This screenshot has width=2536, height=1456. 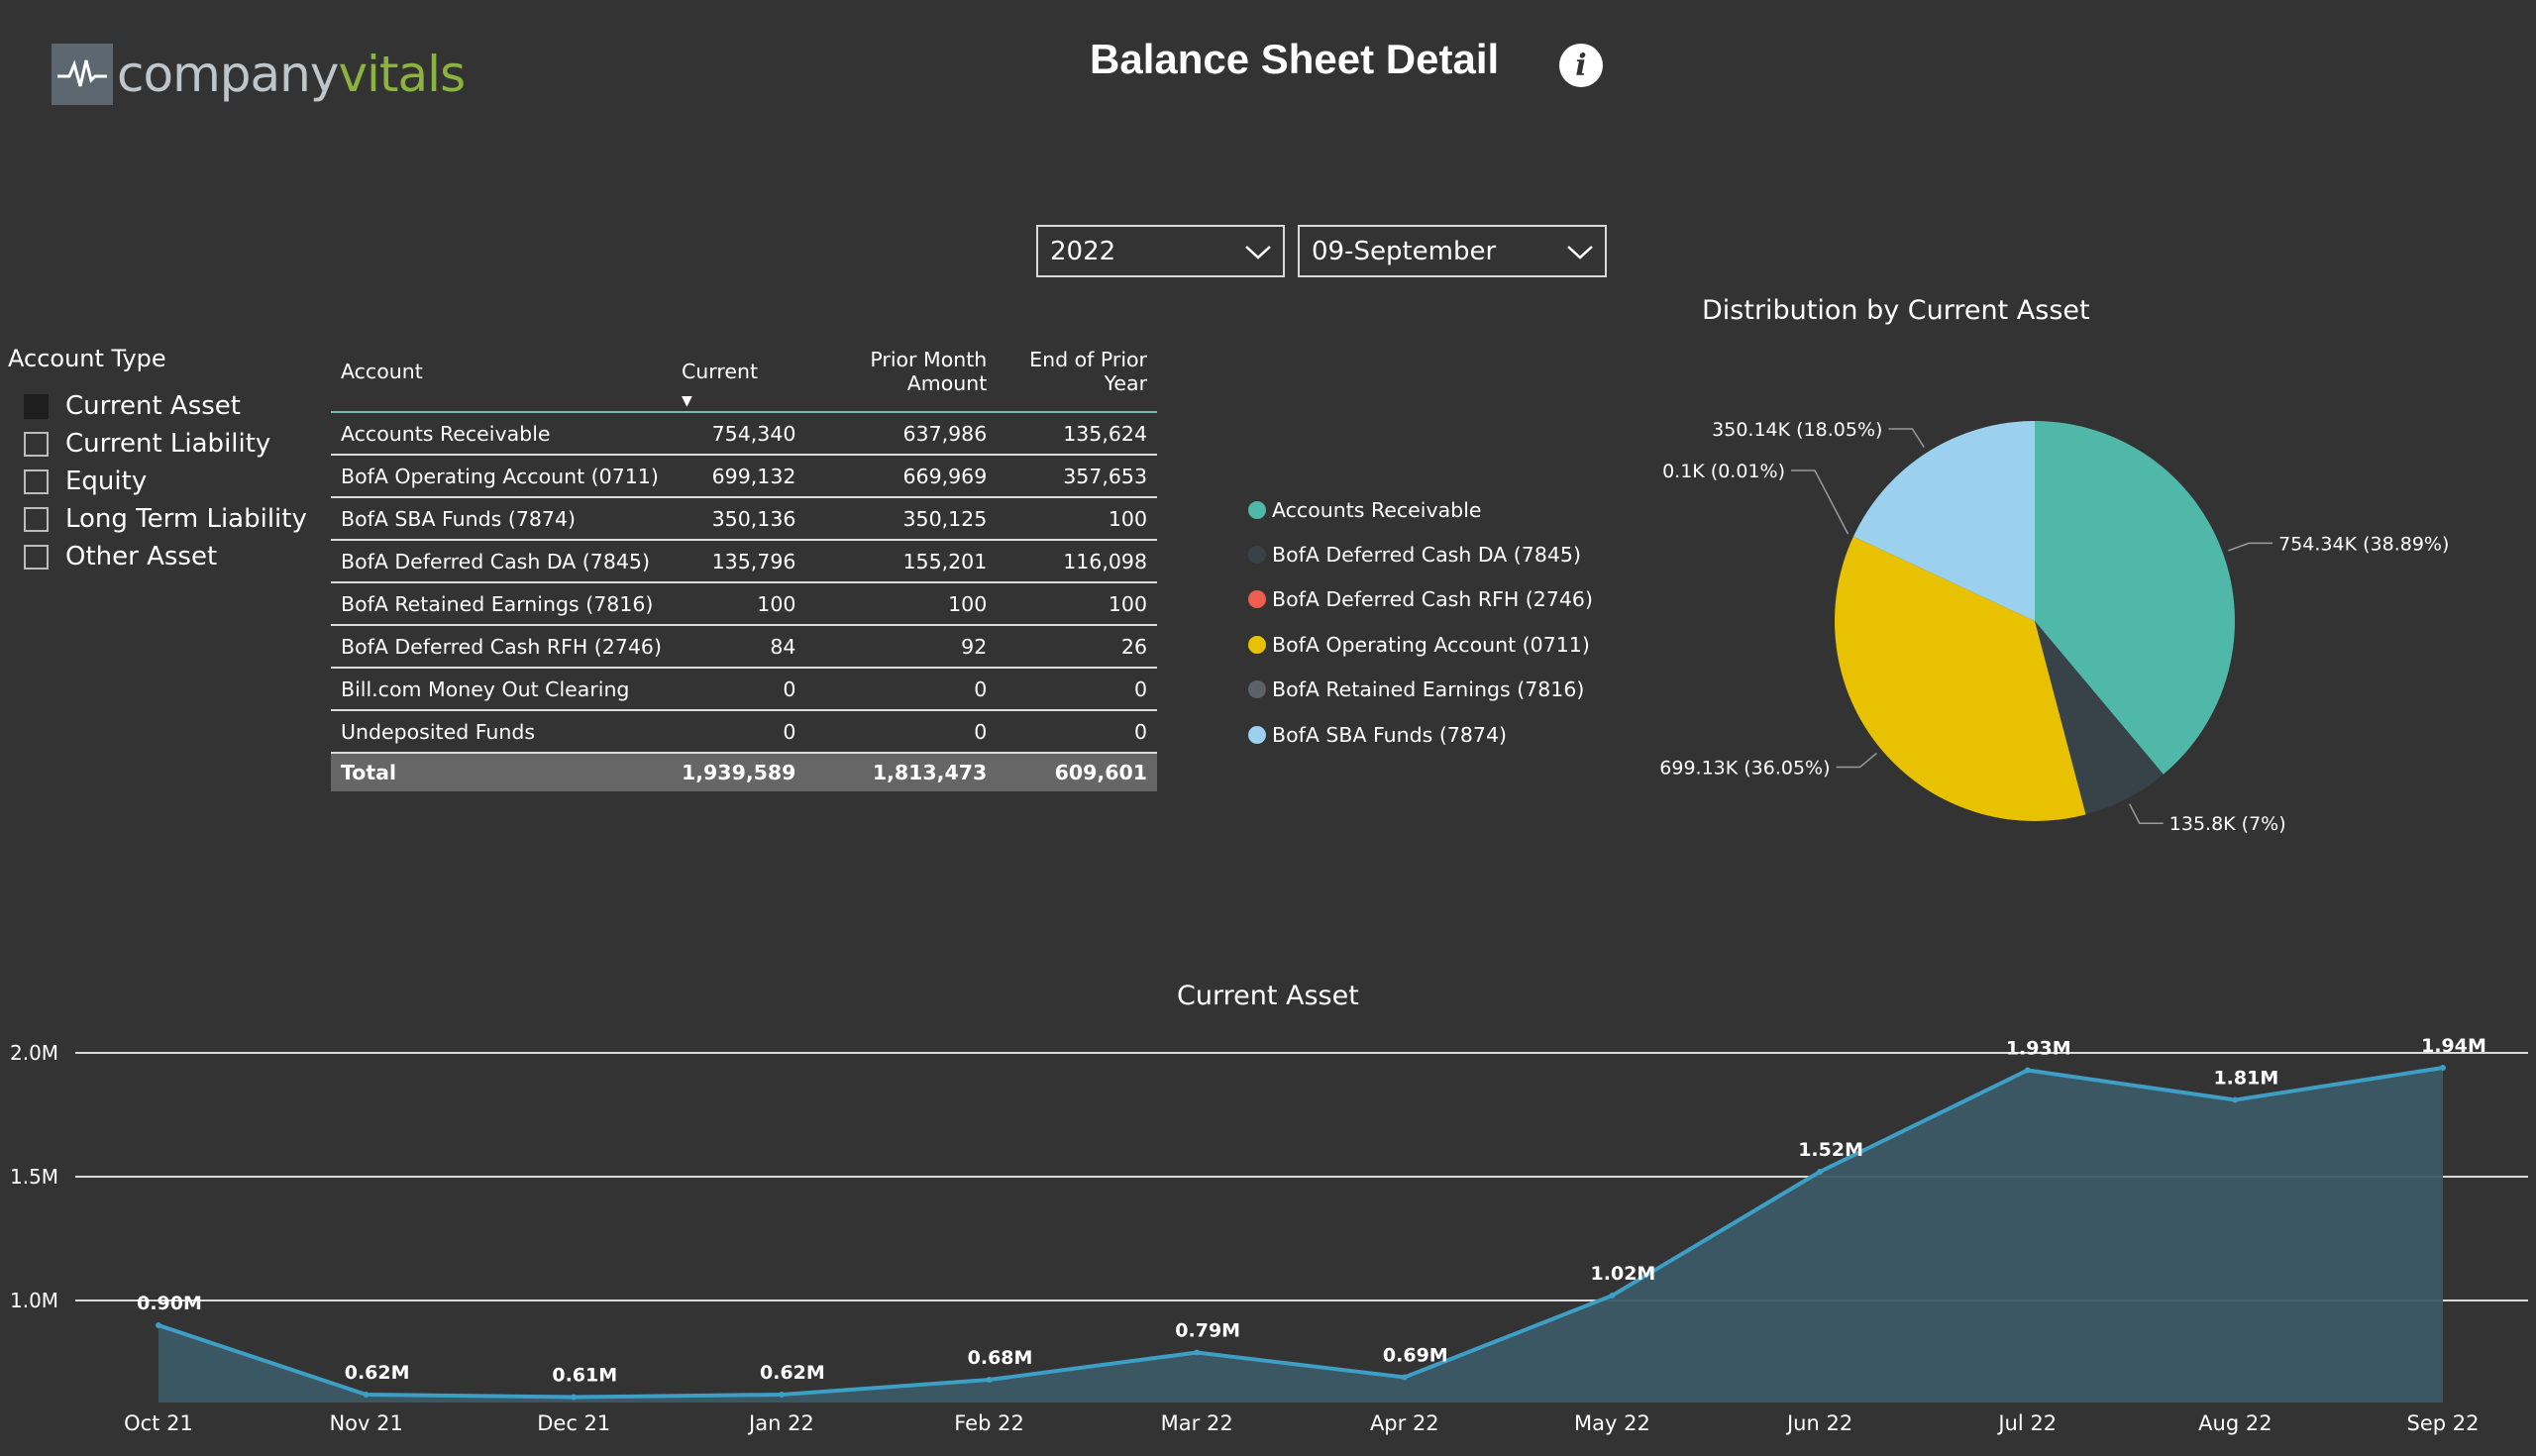 What do you see at coordinates (501, 377) in the screenshot?
I see `column-header-account: Account` at bounding box center [501, 377].